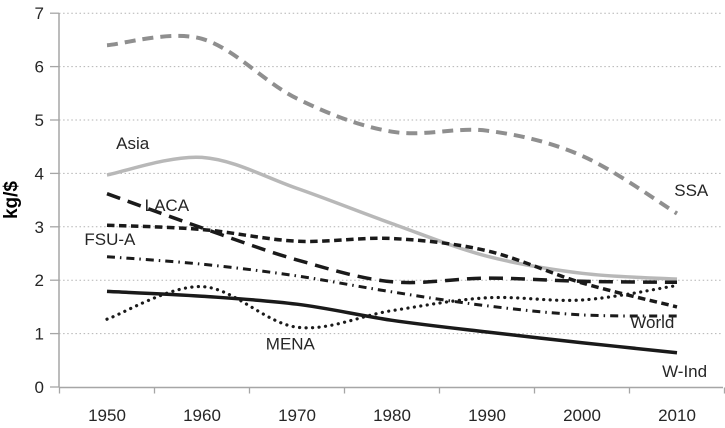 The image size is (725, 428). Describe the element at coordinates (691, 190) in the screenshot. I see `series-label-ssa: SSA` at that location.